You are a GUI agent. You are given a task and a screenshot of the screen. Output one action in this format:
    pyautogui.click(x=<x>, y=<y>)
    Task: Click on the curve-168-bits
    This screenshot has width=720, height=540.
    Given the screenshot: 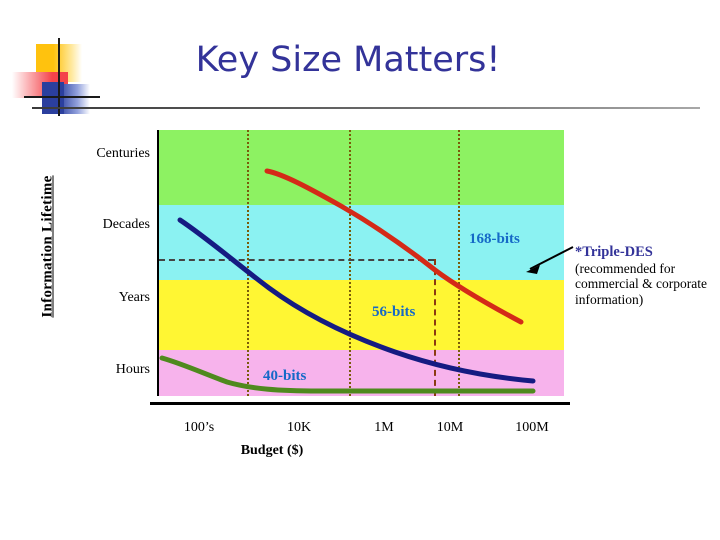 What is the action you would take?
    pyautogui.click(x=394, y=246)
    